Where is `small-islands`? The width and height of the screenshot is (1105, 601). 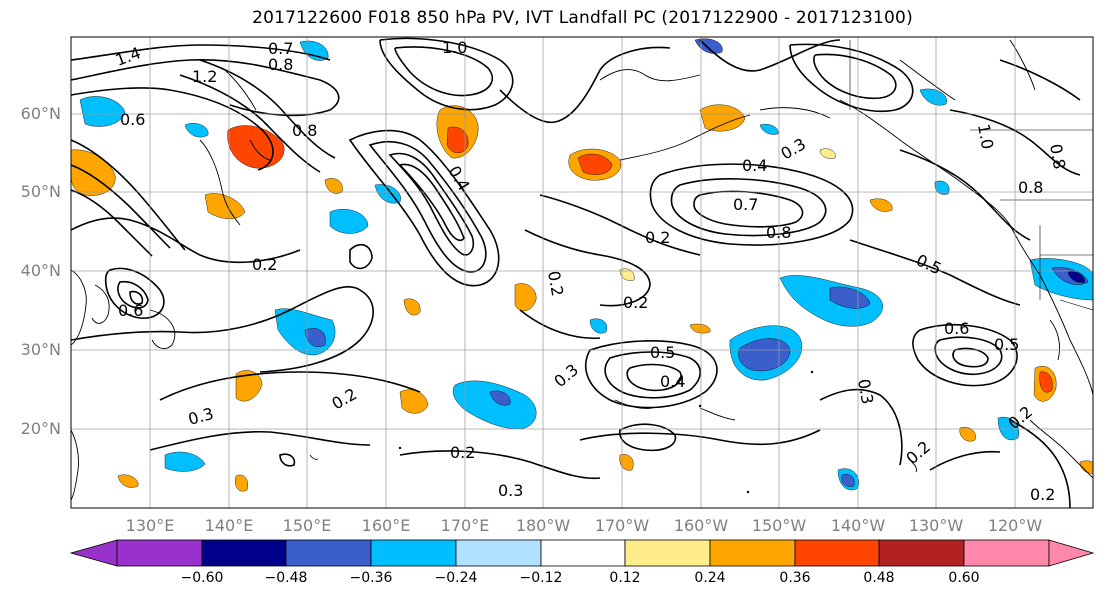
small-islands is located at coordinates (606, 432).